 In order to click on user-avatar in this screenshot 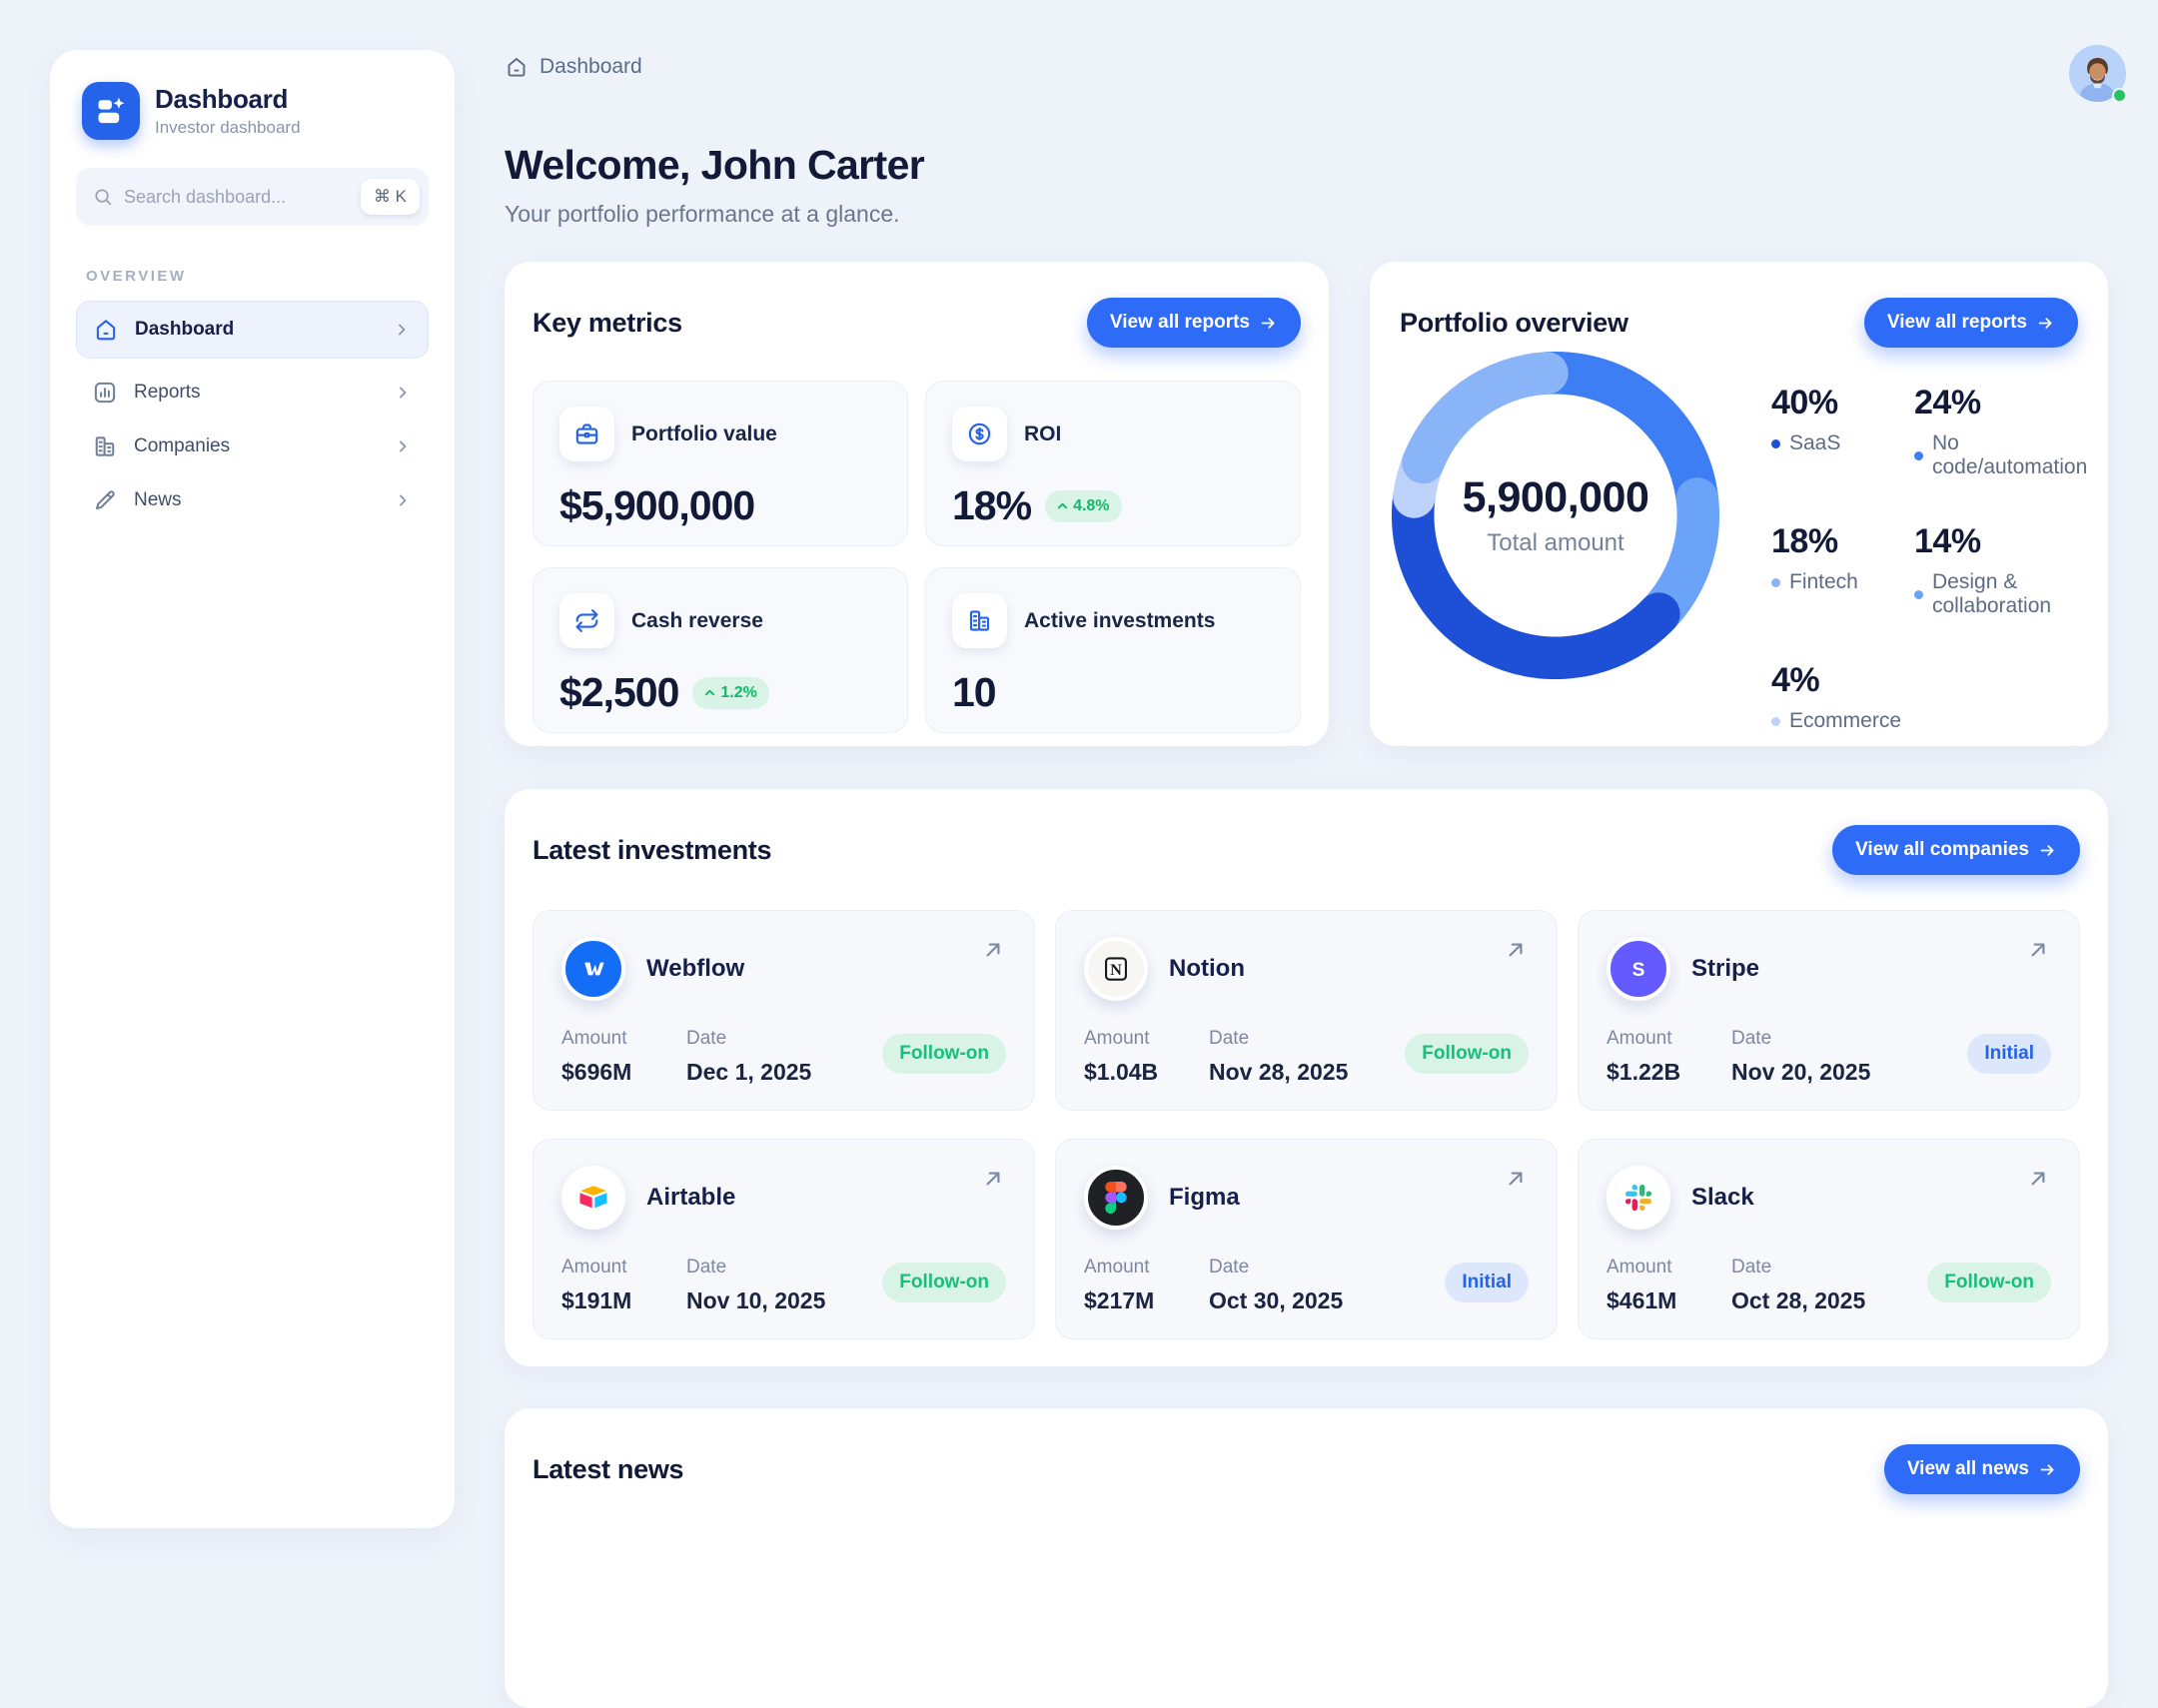, I will do `click(2098, 74)`.